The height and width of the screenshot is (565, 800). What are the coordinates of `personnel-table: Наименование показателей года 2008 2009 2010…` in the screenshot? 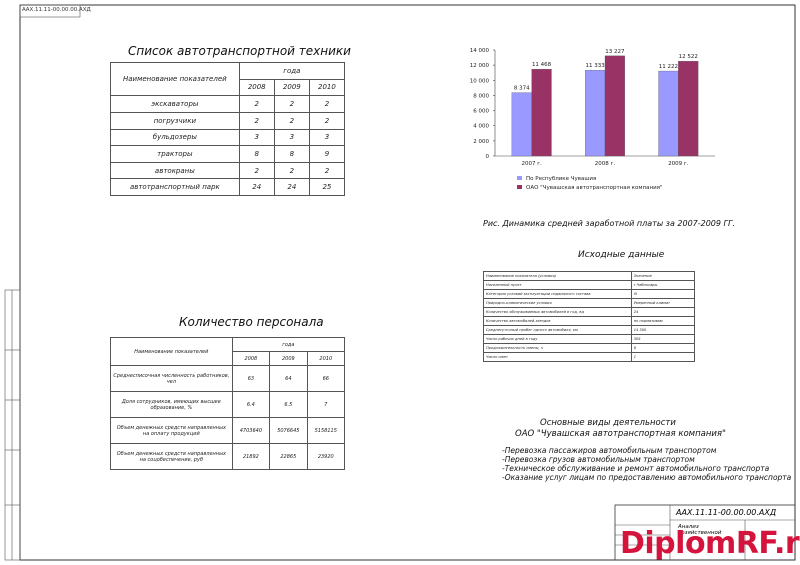 It's located at (228, 403).